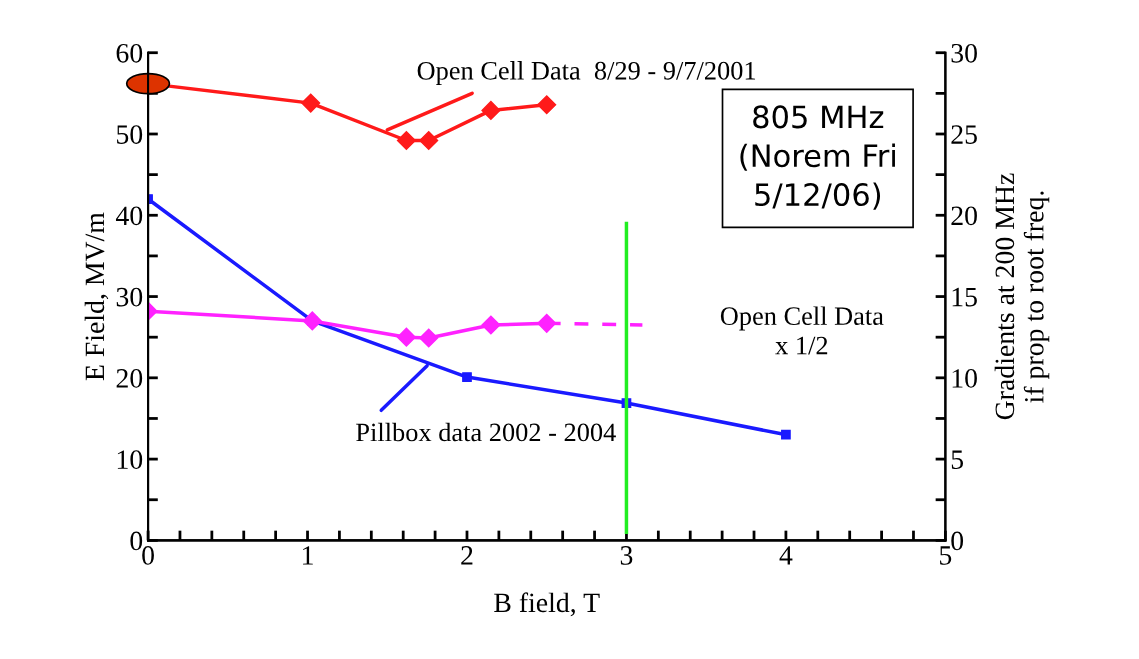  Describe the element at coordinates (136, 541) in the screenshot. I see `y-tick-label: 0` at that location.